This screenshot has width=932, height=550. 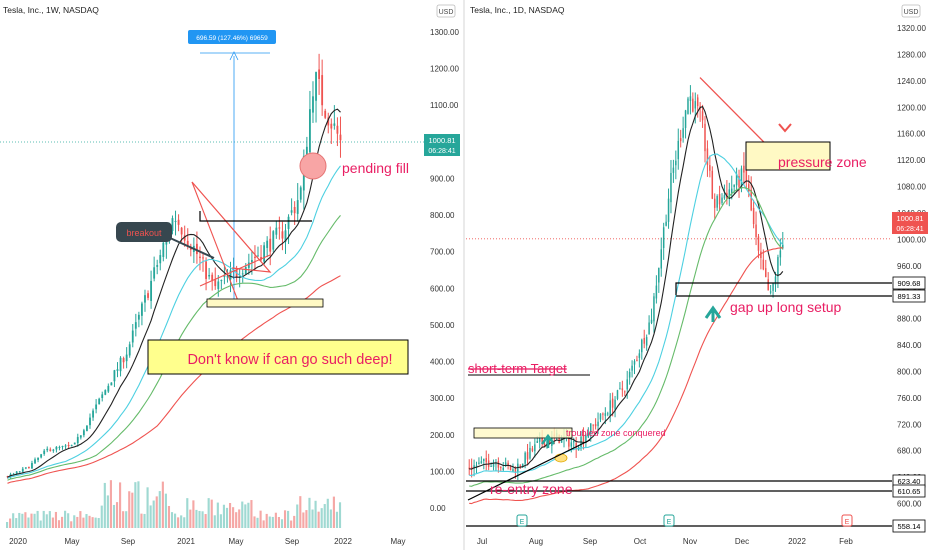 I want to click on daily-y-tick: 720.00, so click(x=909, y=424).